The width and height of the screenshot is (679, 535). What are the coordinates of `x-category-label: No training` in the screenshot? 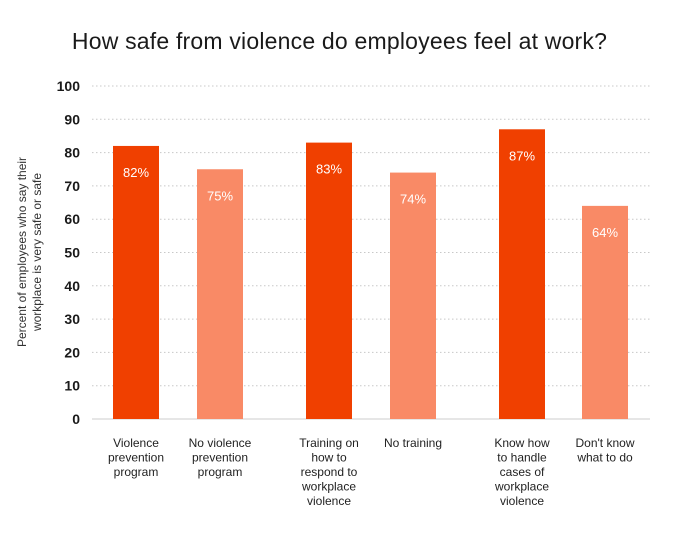 It's located at (413, 443).